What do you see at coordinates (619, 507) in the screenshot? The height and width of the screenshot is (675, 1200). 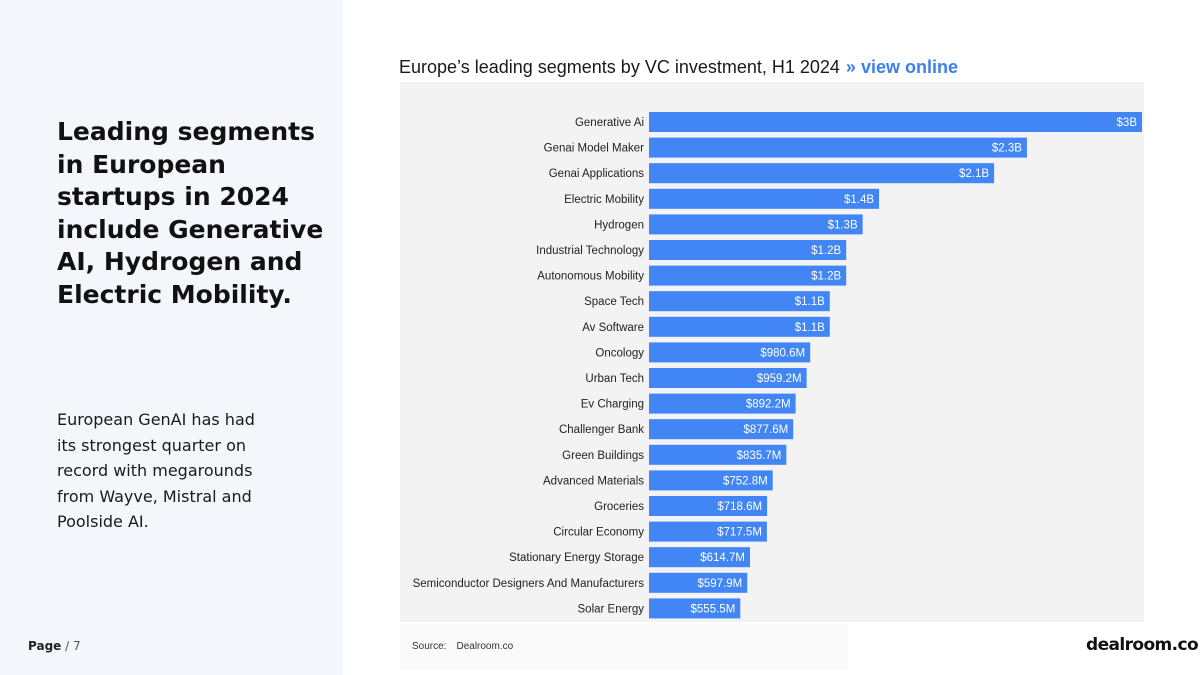 I see `category-label: Groceries` at bounding box center [619, 507].